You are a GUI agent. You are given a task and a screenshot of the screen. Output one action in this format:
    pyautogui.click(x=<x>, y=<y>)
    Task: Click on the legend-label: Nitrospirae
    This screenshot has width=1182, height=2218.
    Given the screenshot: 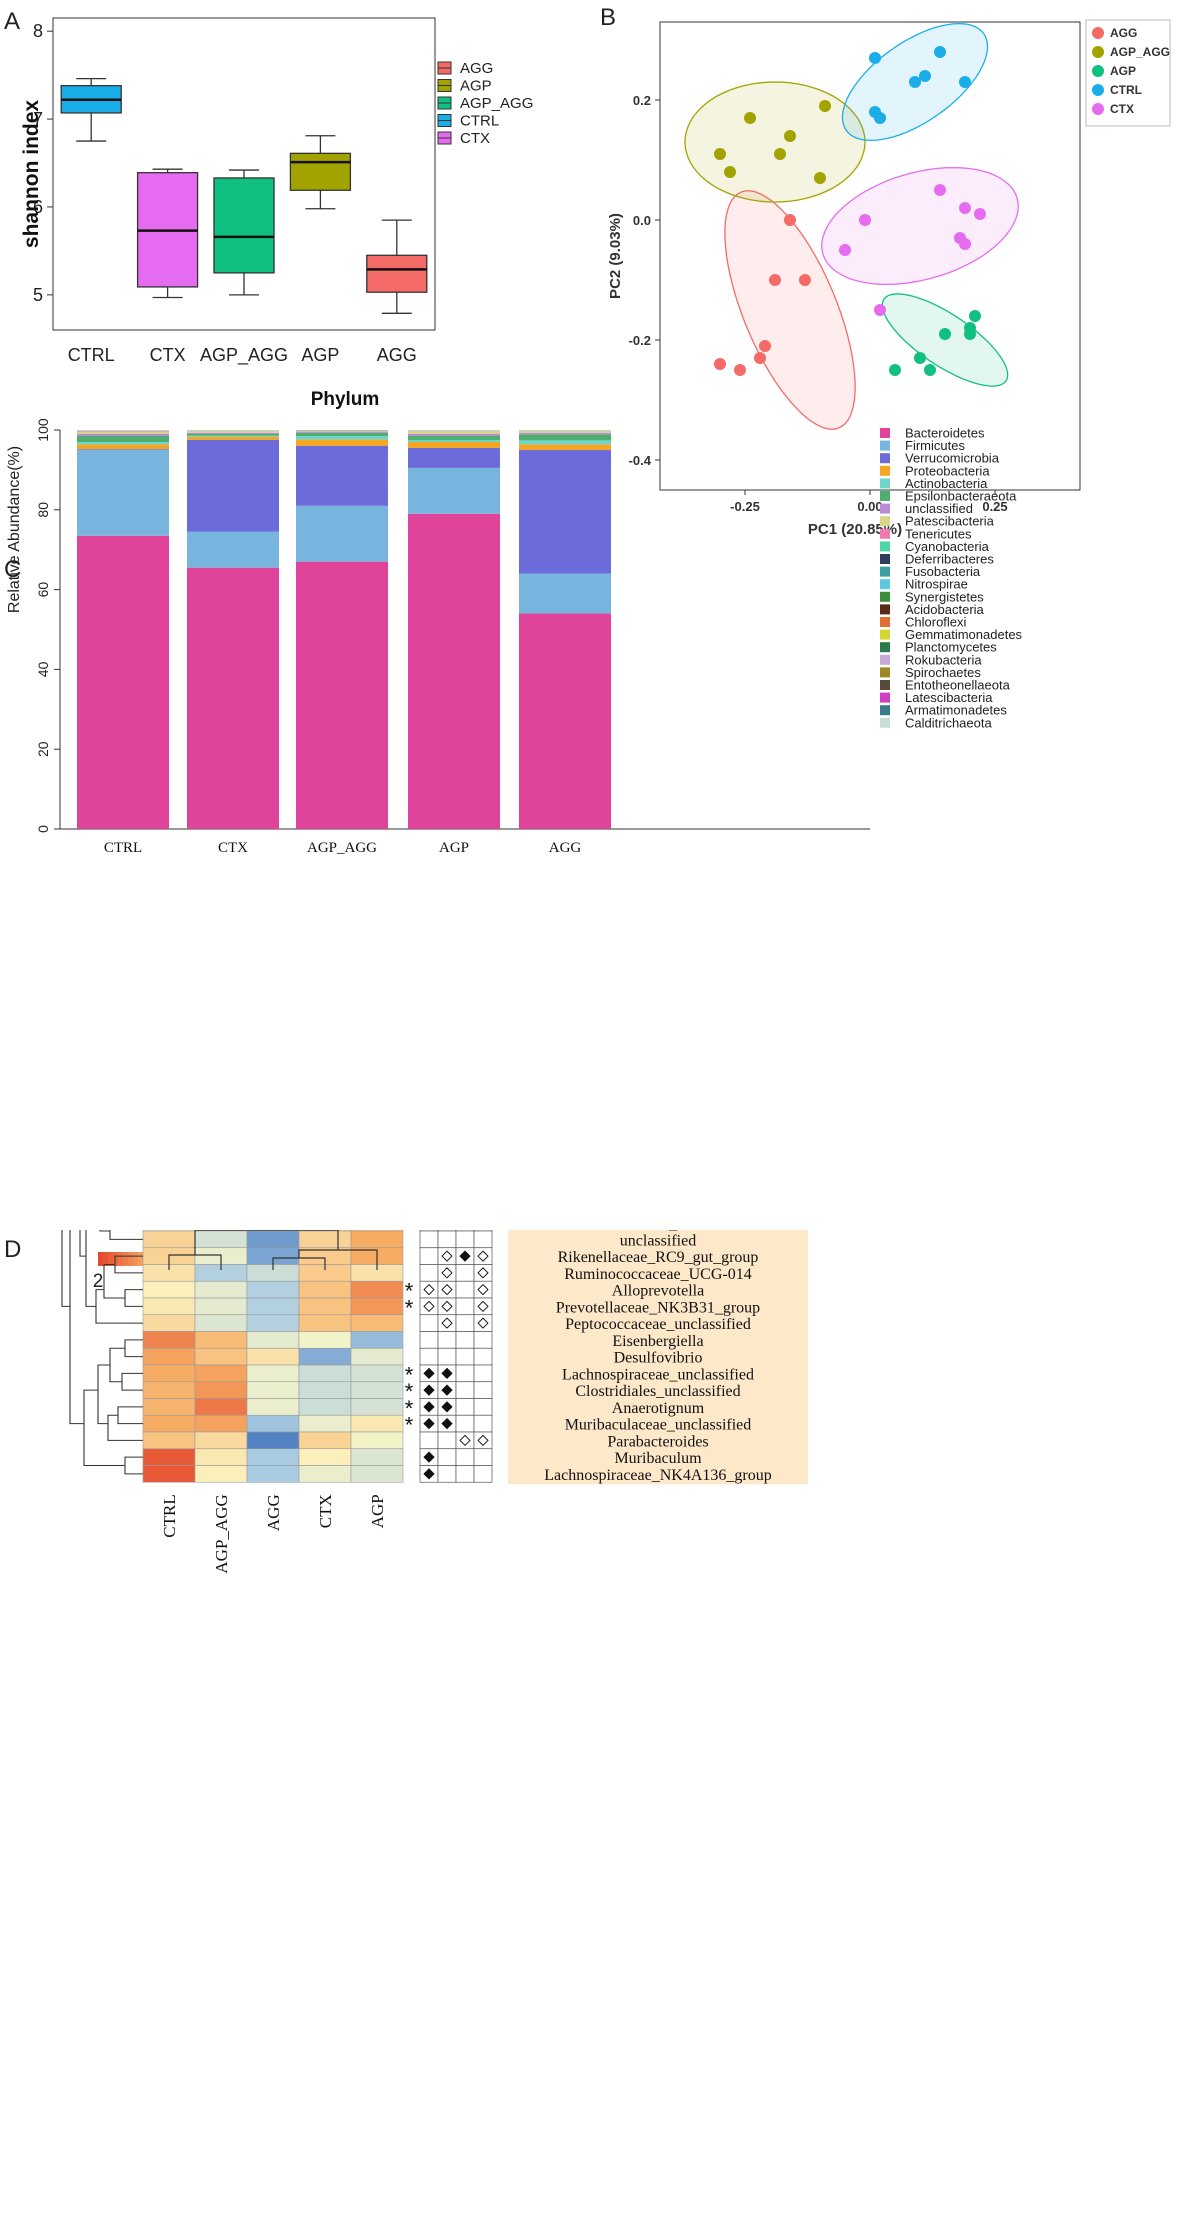 What is the action you would take?
    pyautogui.click(x=936, y=584)
    